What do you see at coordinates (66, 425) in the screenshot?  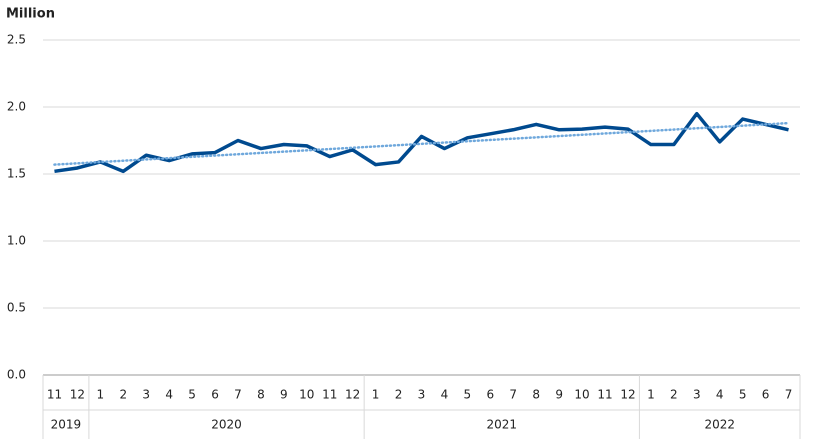 I see `group-label: 2019` at bounding box center [66, 425].